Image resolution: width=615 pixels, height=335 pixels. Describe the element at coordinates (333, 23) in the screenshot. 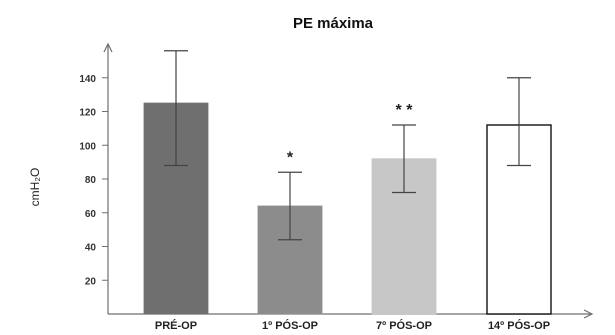

I see `chart-title: PE máxima` at that location.